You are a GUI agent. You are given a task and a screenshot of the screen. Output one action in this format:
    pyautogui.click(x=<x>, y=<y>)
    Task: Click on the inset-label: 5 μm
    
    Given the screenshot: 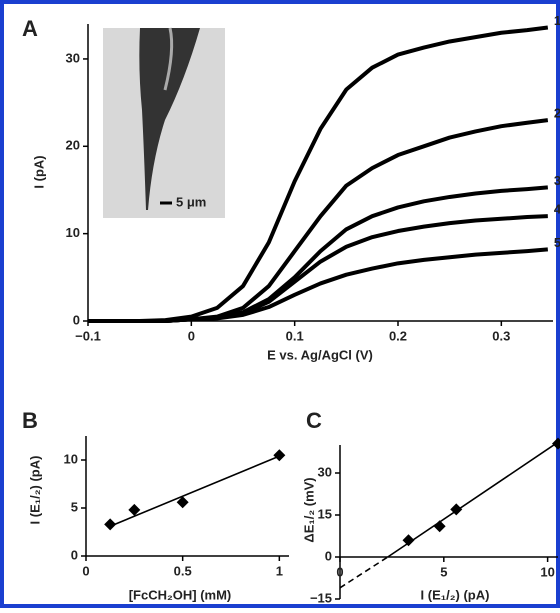 What is the action you would take?
    pyautogui.click(x=191, y=201)
    